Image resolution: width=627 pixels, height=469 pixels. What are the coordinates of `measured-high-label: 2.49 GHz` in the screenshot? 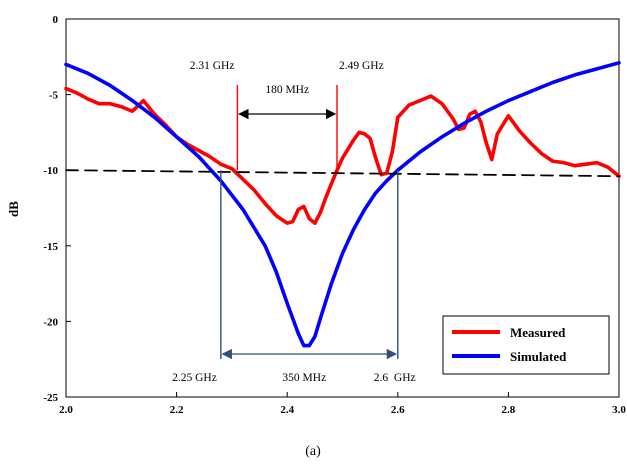 It's located at (361, 66).